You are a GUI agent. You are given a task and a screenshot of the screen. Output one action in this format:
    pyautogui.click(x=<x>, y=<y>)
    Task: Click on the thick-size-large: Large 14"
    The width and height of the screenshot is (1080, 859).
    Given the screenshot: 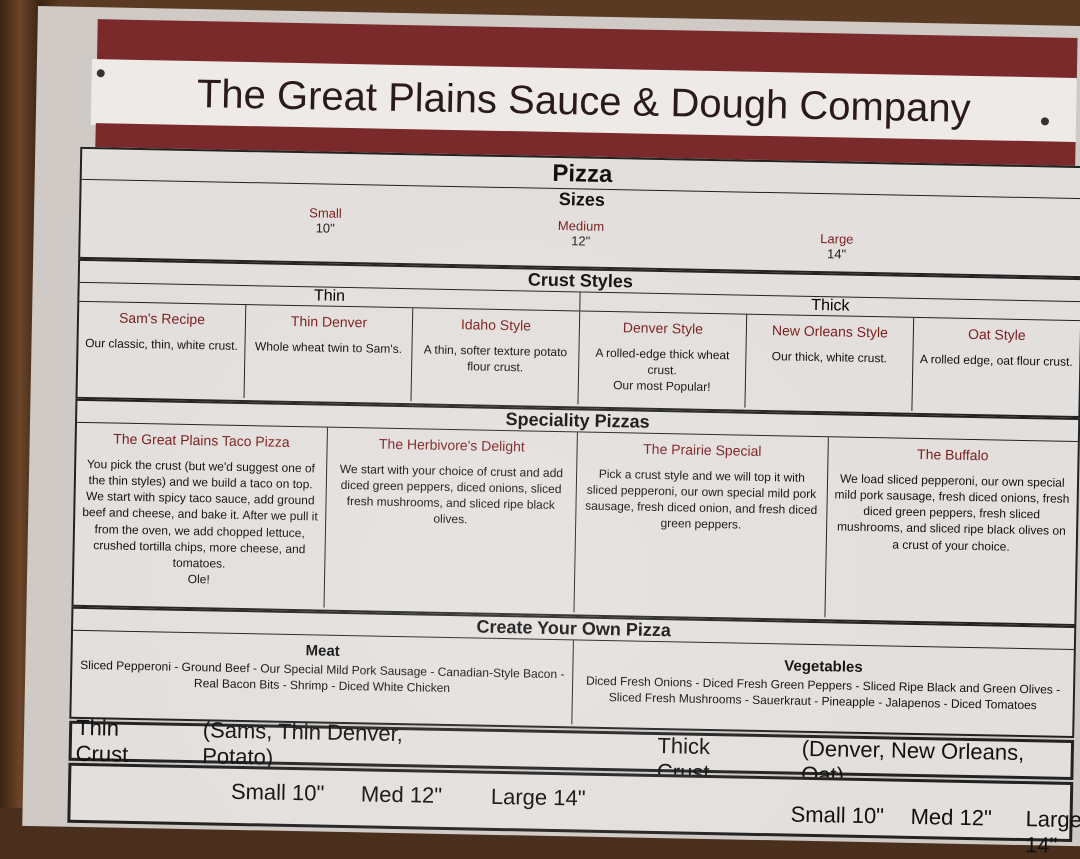 What is the action you would take?
    pyautogui.click(x=1052, y=832)
    